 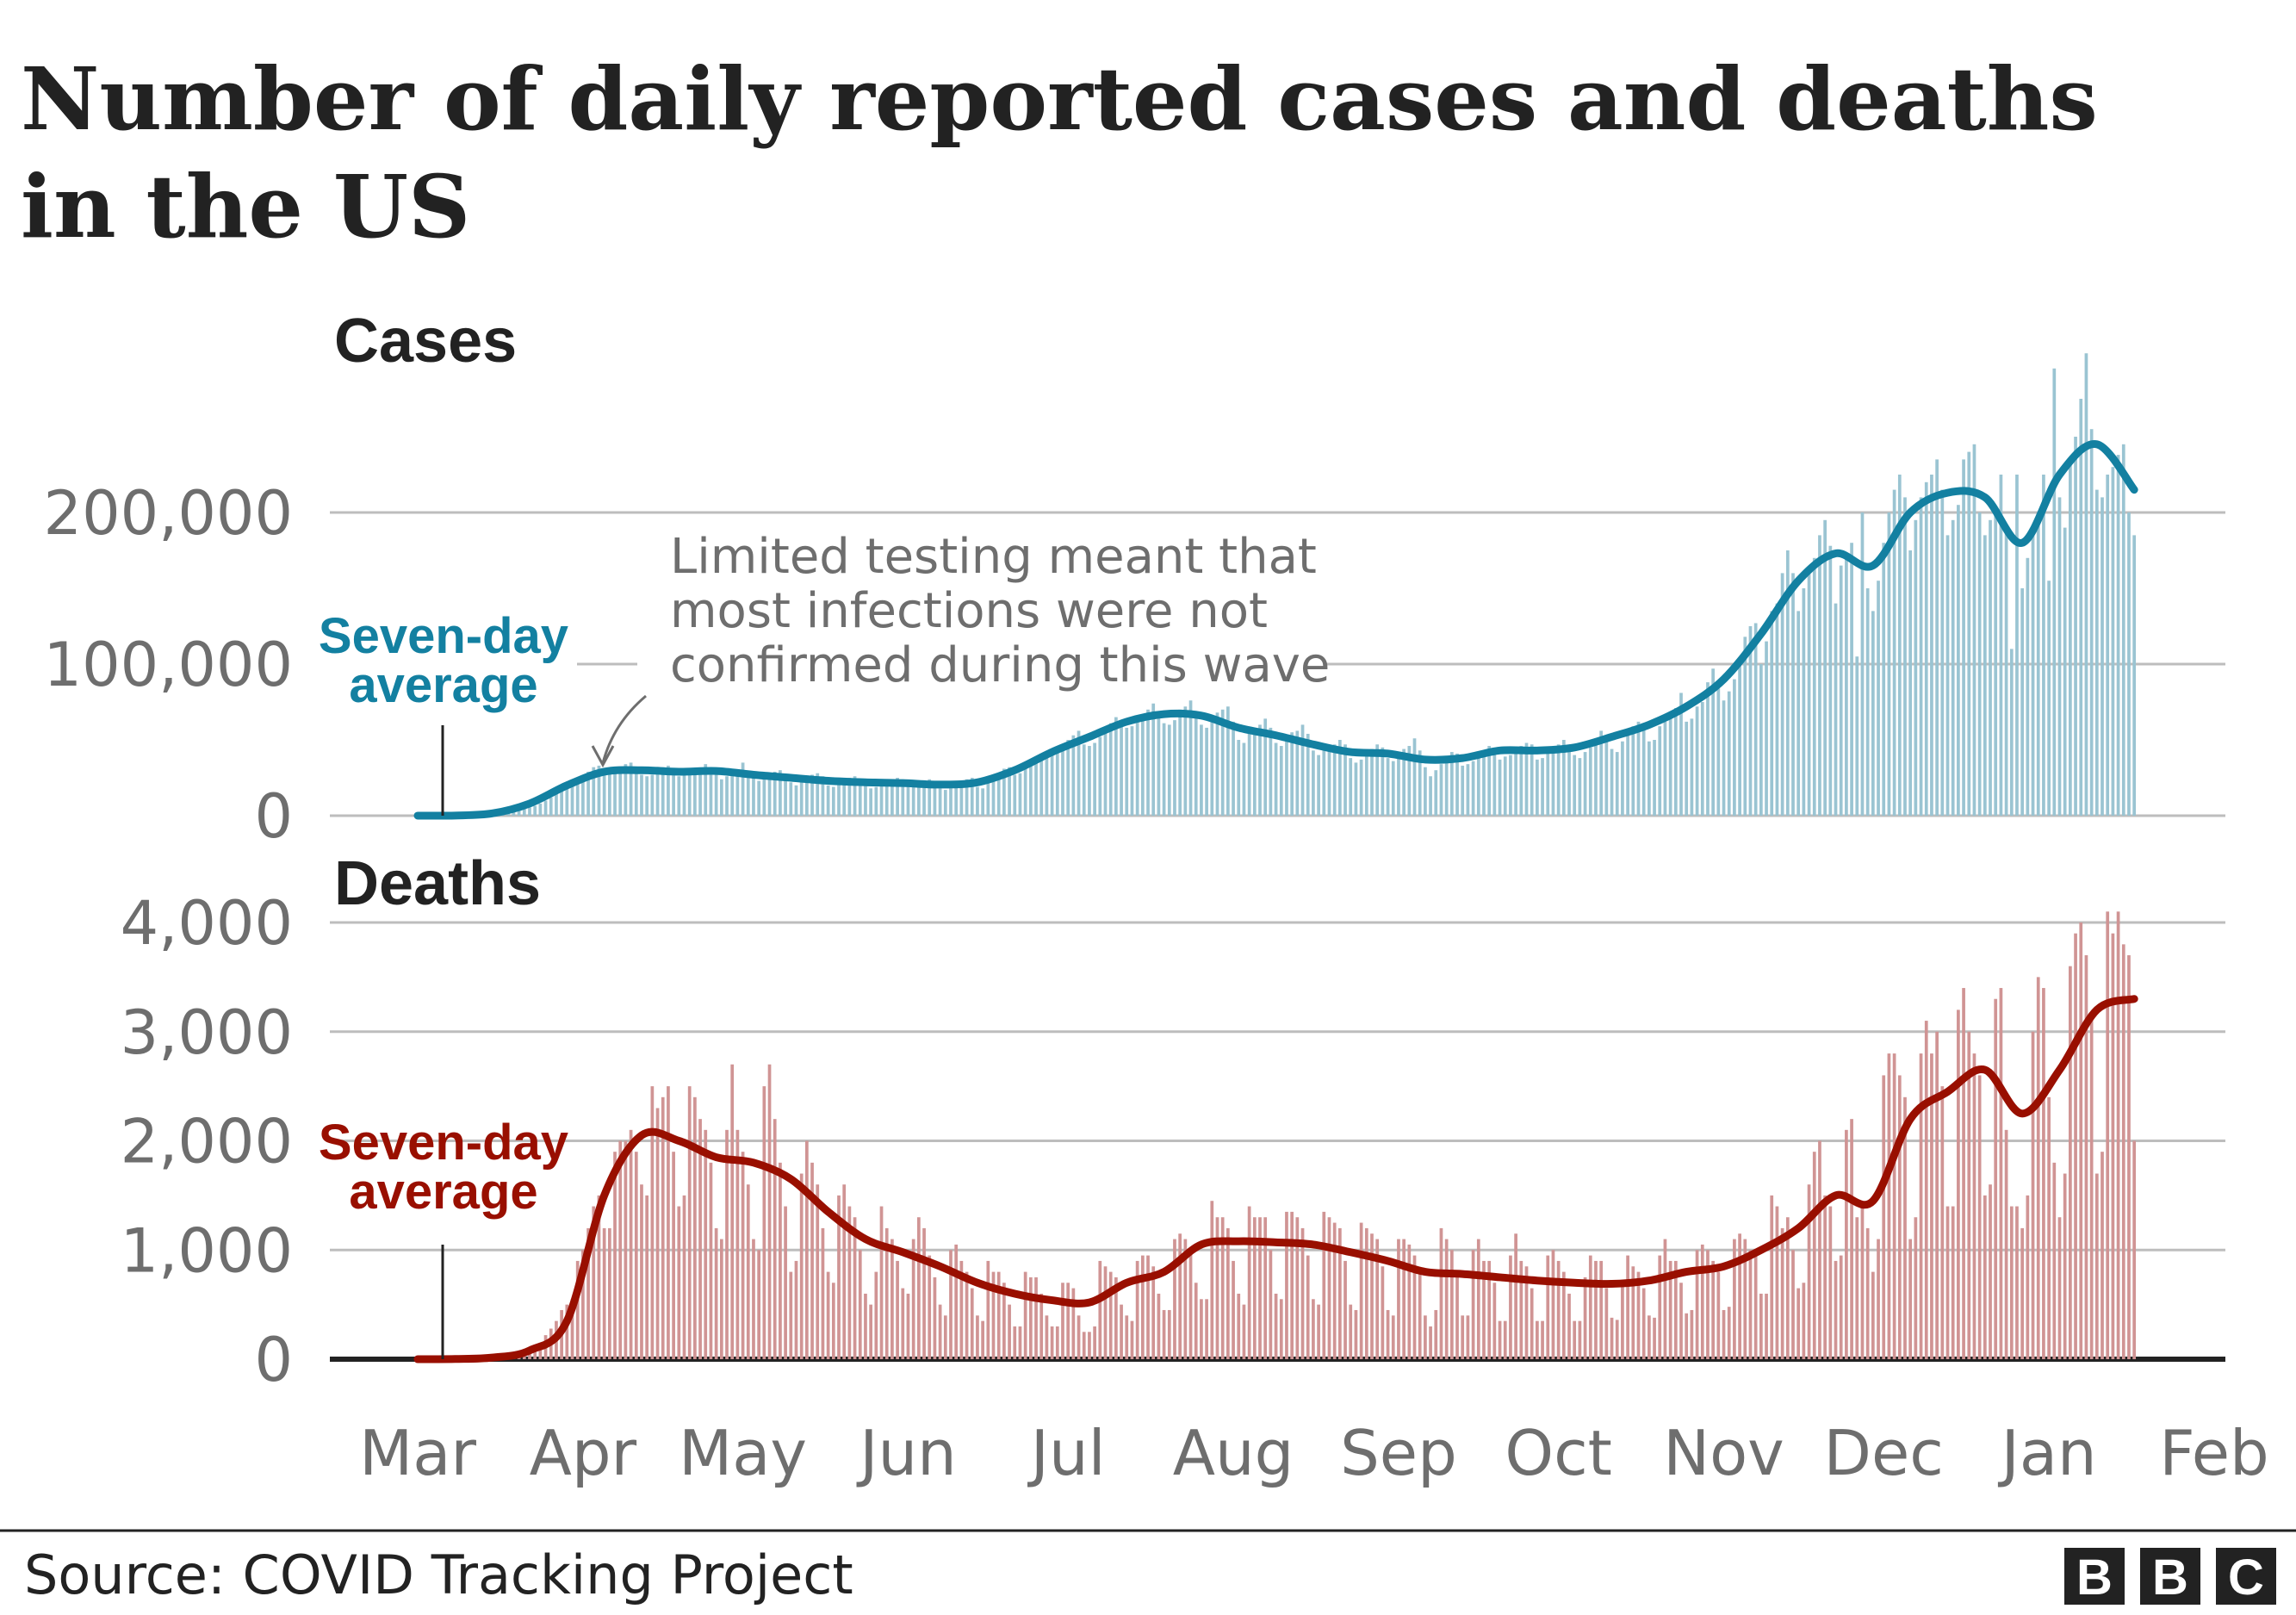 What do you see at coordinates (2047, 1453) in the screenshot?
I see `x-tick-label: Jan` at bounding box center [2047, 1453].